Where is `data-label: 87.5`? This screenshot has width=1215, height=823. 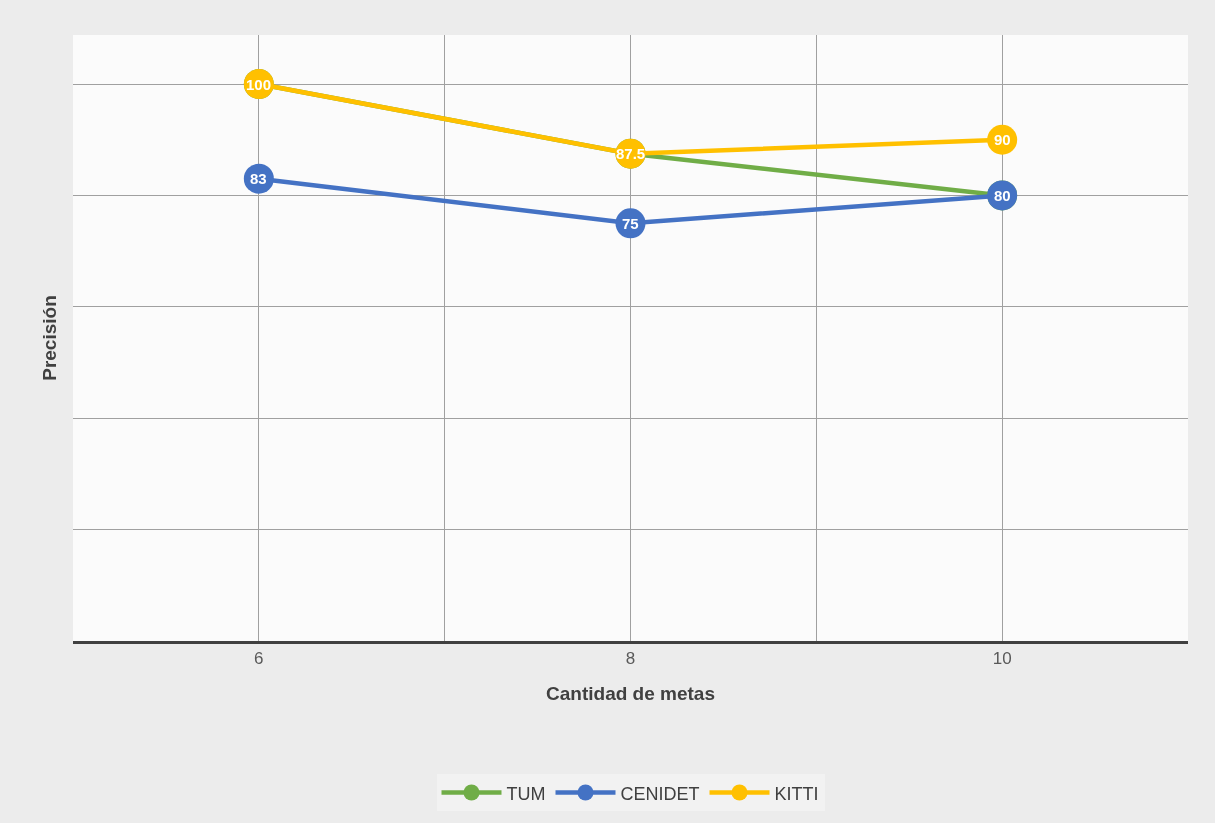 data-label: 87.5 is located at coordinates (631, 153).